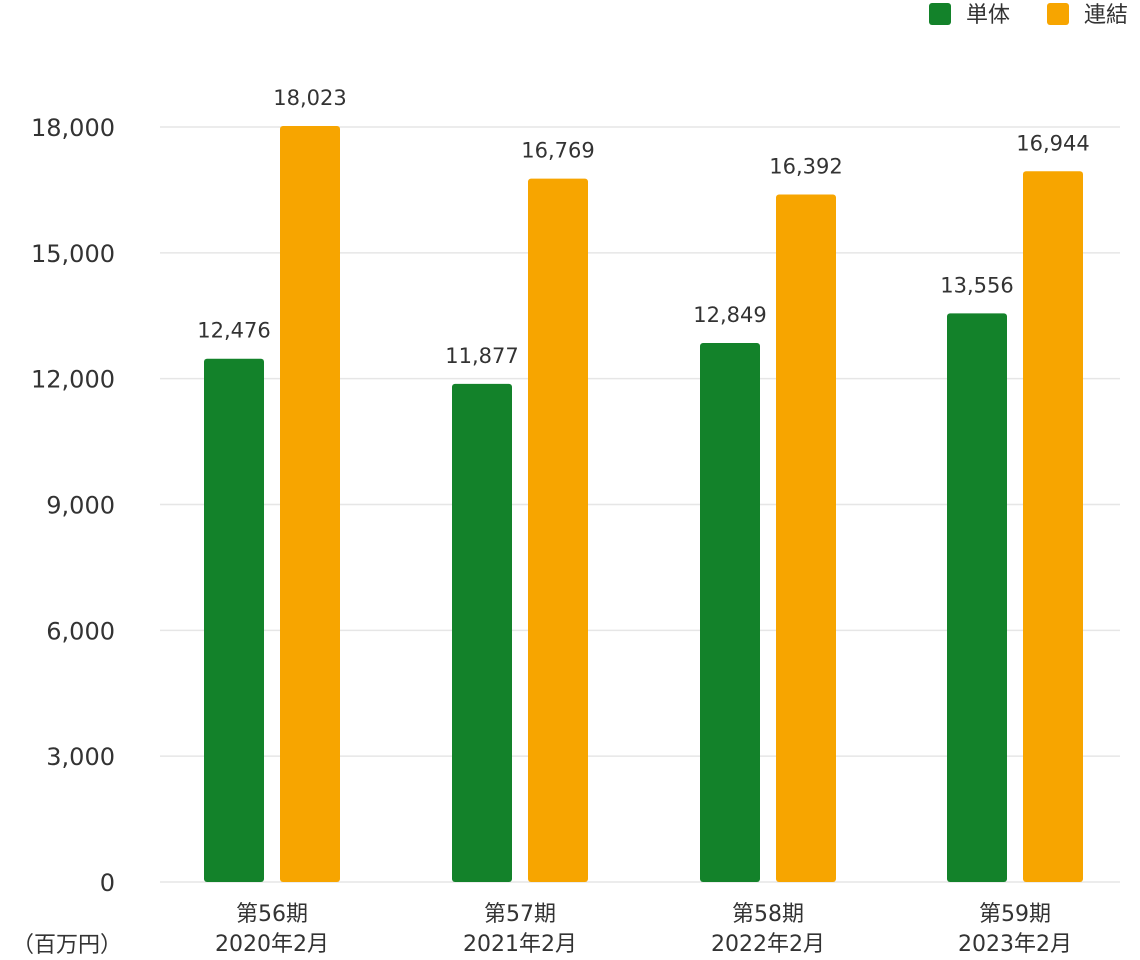 The image size is (1140, 960). Describe the element at coordinates (107, 883) in the screenshot. I see `y-tick-label: 0` at that location.